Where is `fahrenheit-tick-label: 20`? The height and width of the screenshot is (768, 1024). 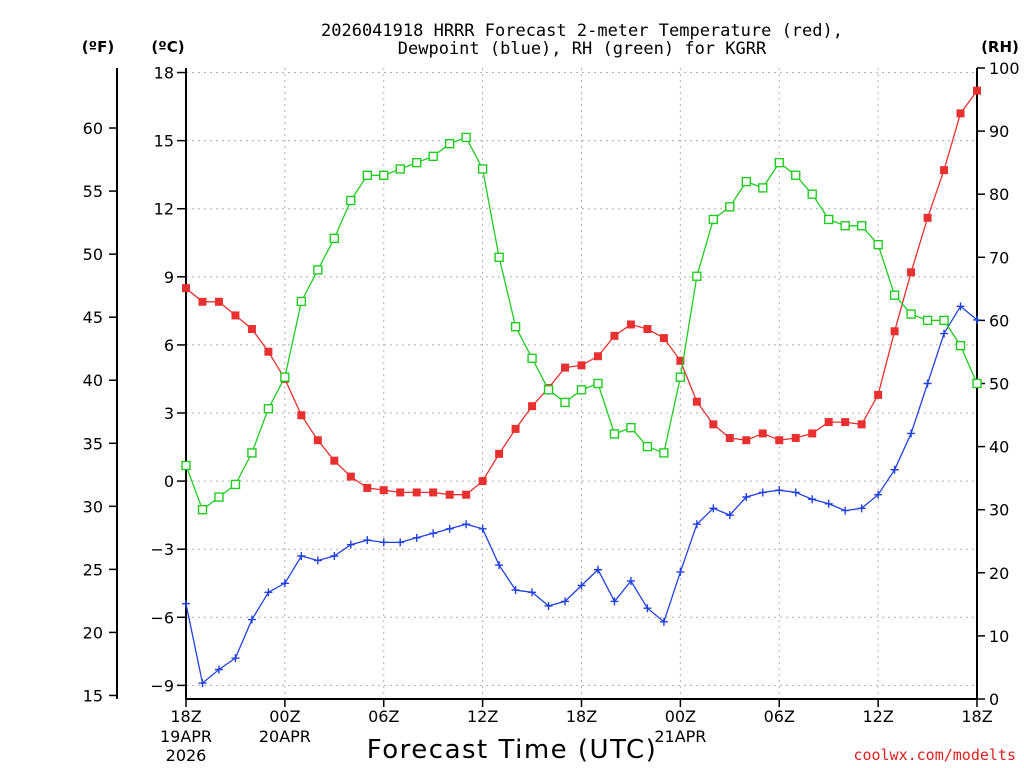
fahrenheit-tick-label: 20 is located at coordinates (93, 632).